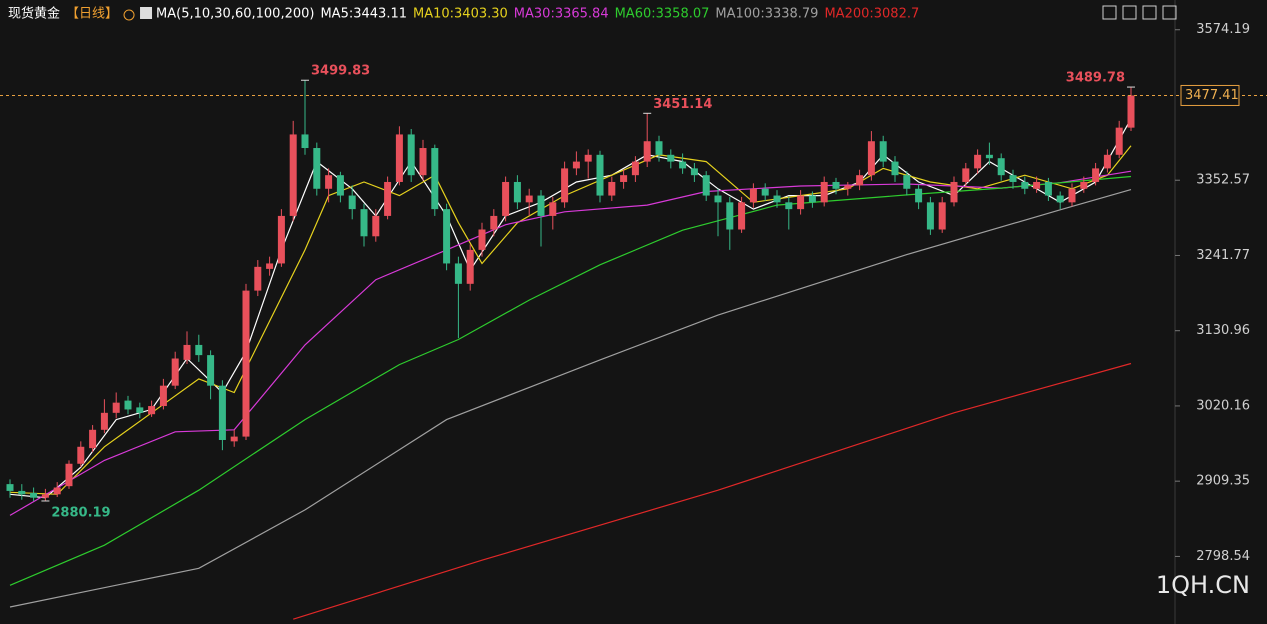  I want to click on legend-entry: MA60:3358.07, so click(662, 14).